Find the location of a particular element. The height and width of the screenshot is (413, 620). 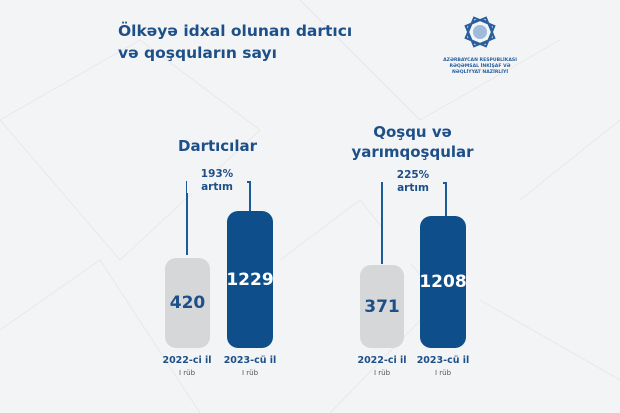

chart-title-line-1: Qoşqu və is located at coordinates (412, 132).